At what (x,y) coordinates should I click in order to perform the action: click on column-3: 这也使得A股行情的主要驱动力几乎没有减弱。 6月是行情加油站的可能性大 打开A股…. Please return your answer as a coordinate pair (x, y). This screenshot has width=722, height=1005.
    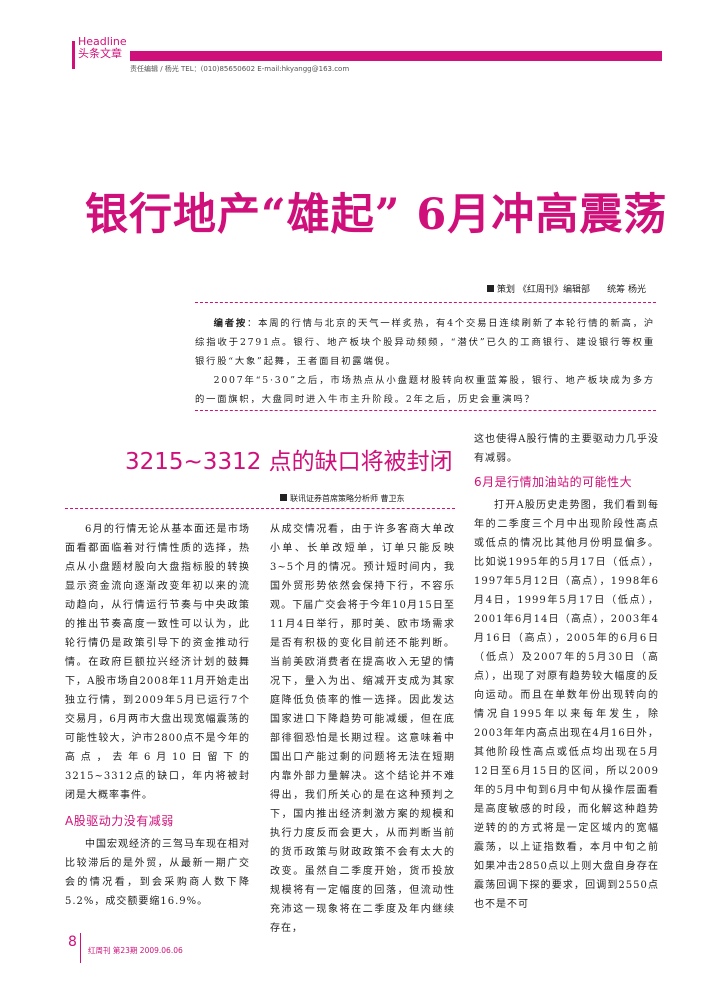
    Looking at the image, I should click on (566, 672).